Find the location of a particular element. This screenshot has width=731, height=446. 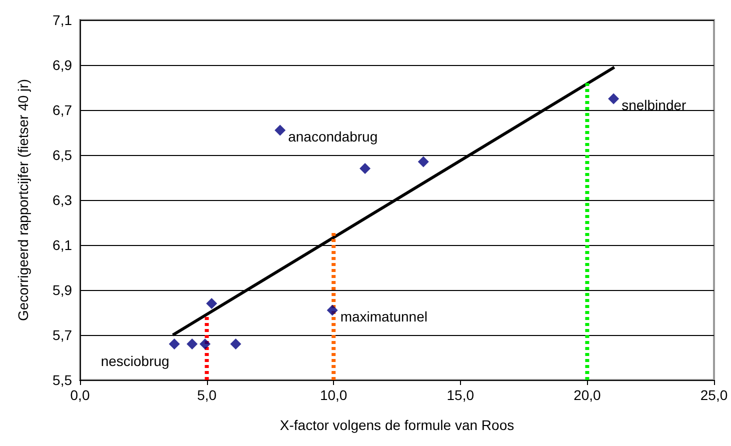

annotation: snelbinder is located at coordinates (654, 104).